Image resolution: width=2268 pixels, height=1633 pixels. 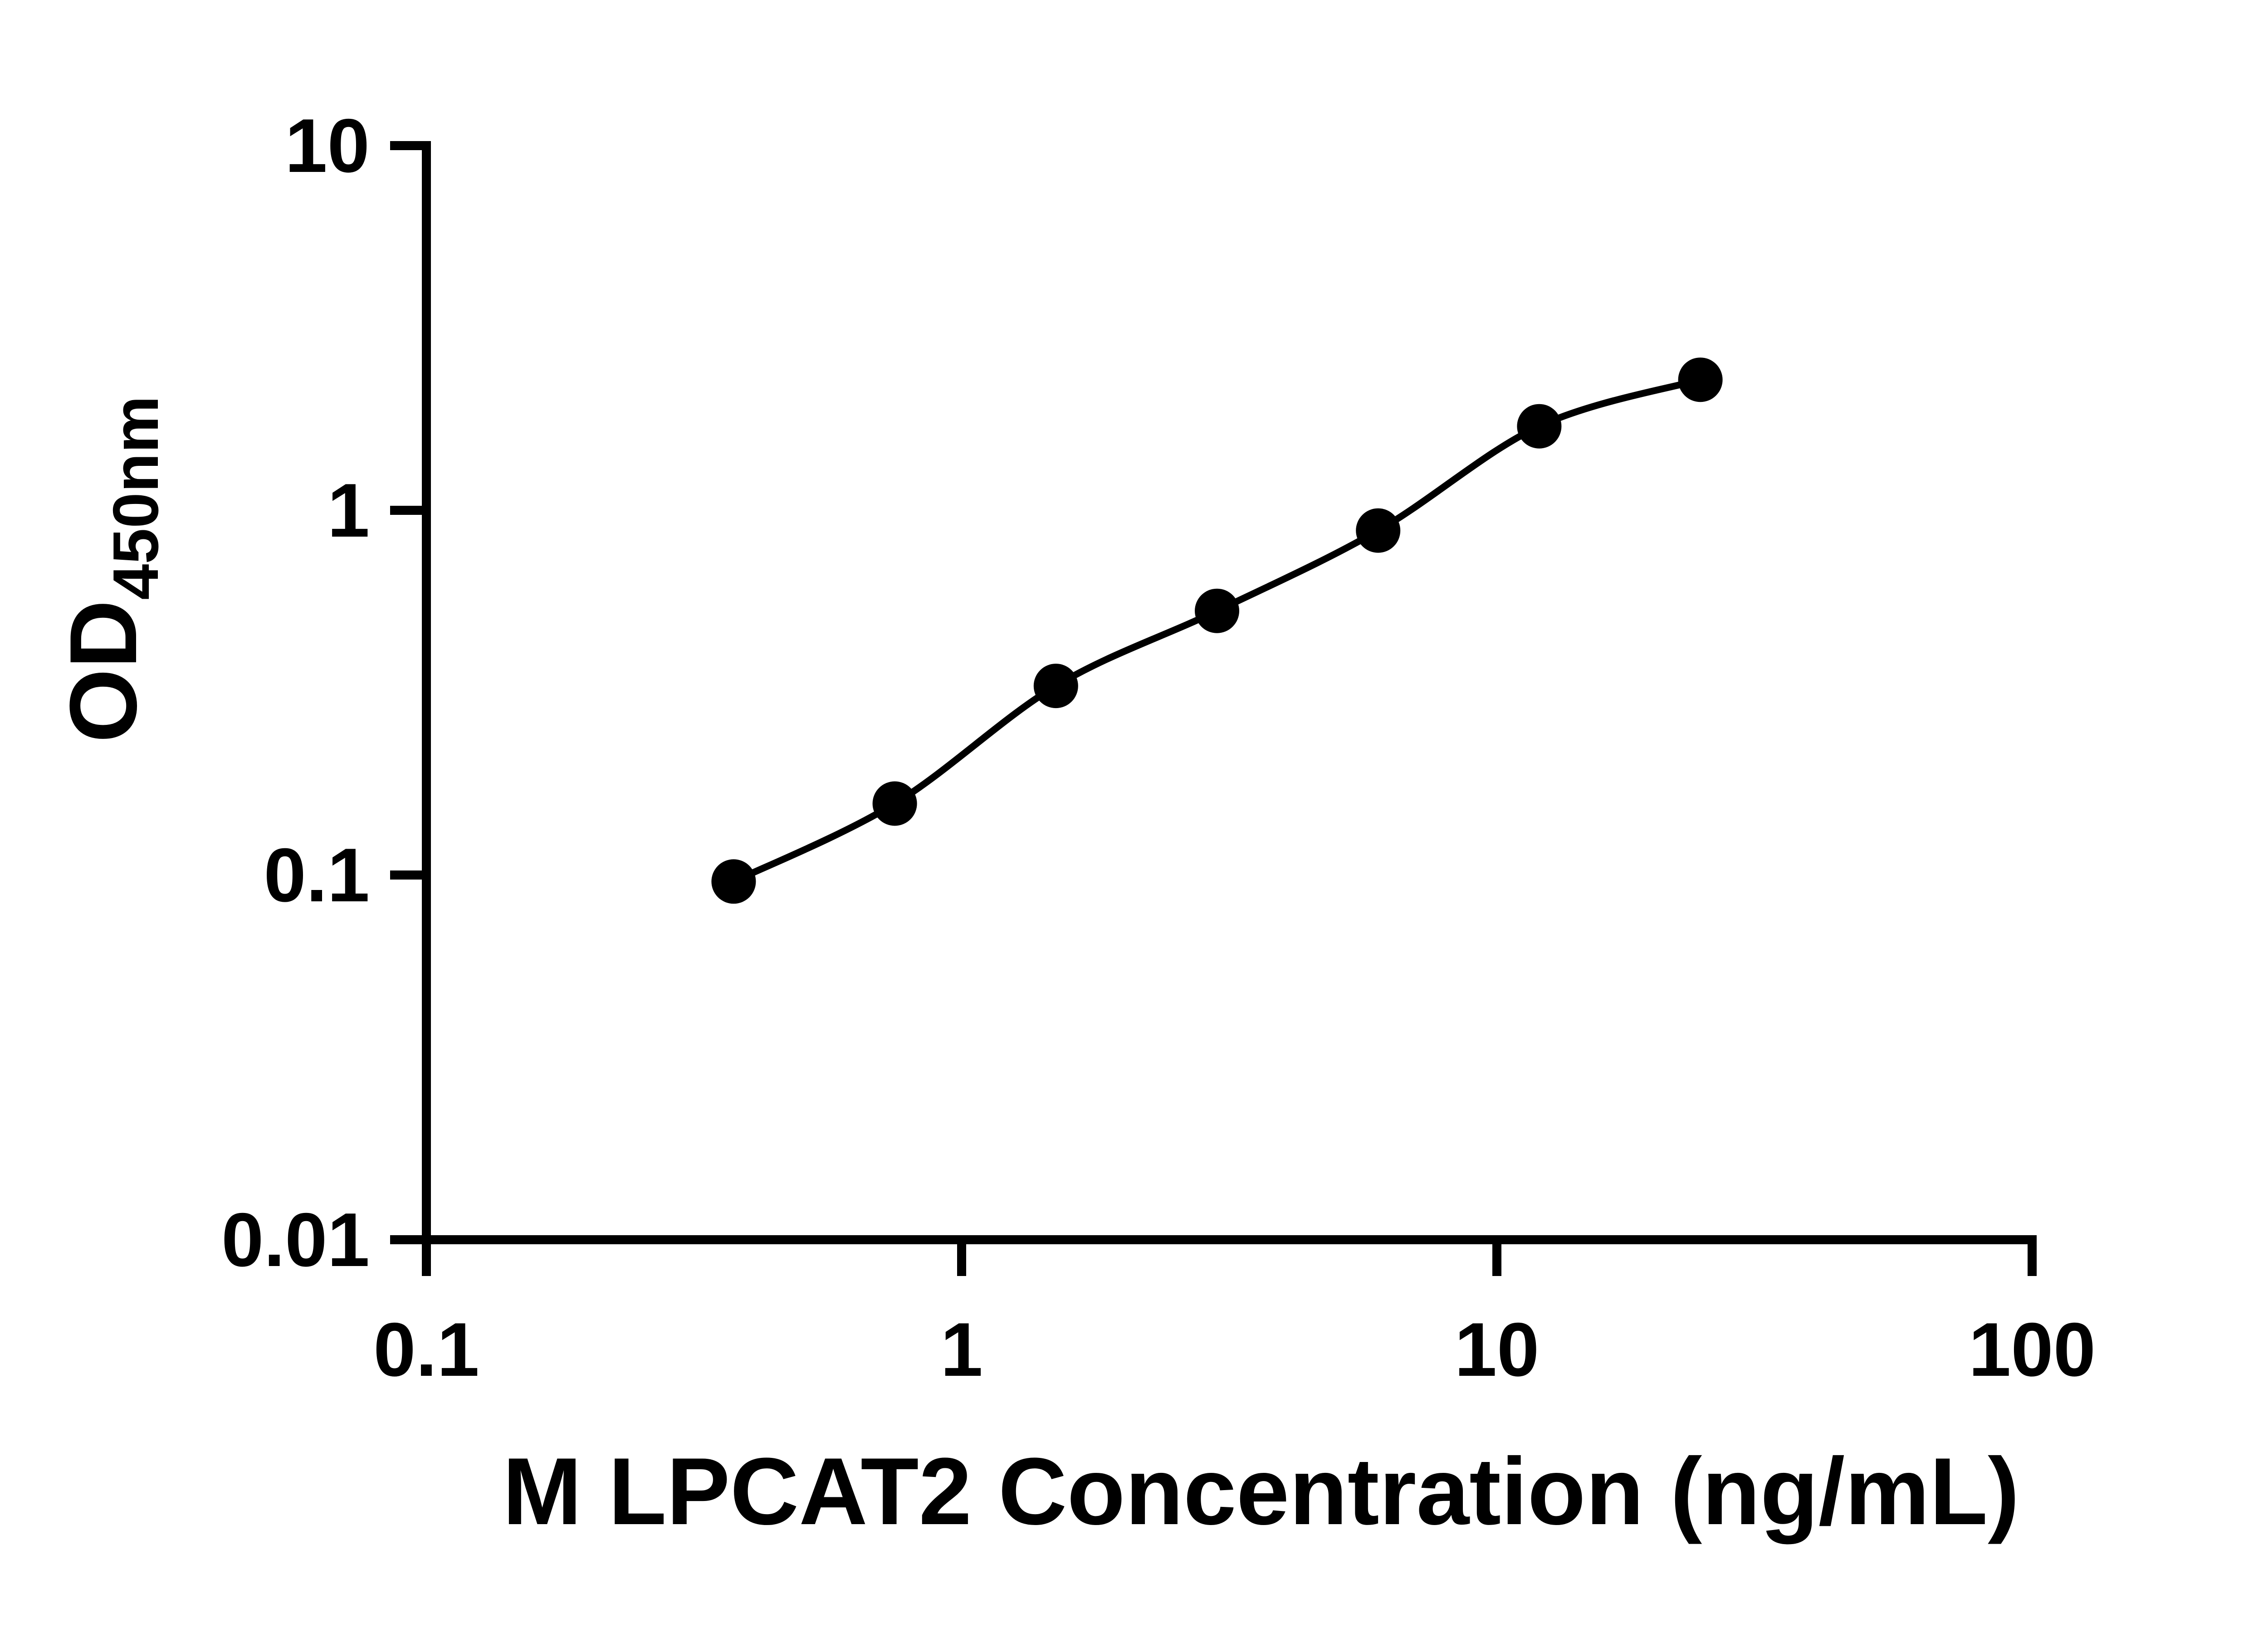 What do you see at coordinates (961, 1349) in the screenshot?
I see `x-tick-label: 1` at bounding box center [961, 1349].